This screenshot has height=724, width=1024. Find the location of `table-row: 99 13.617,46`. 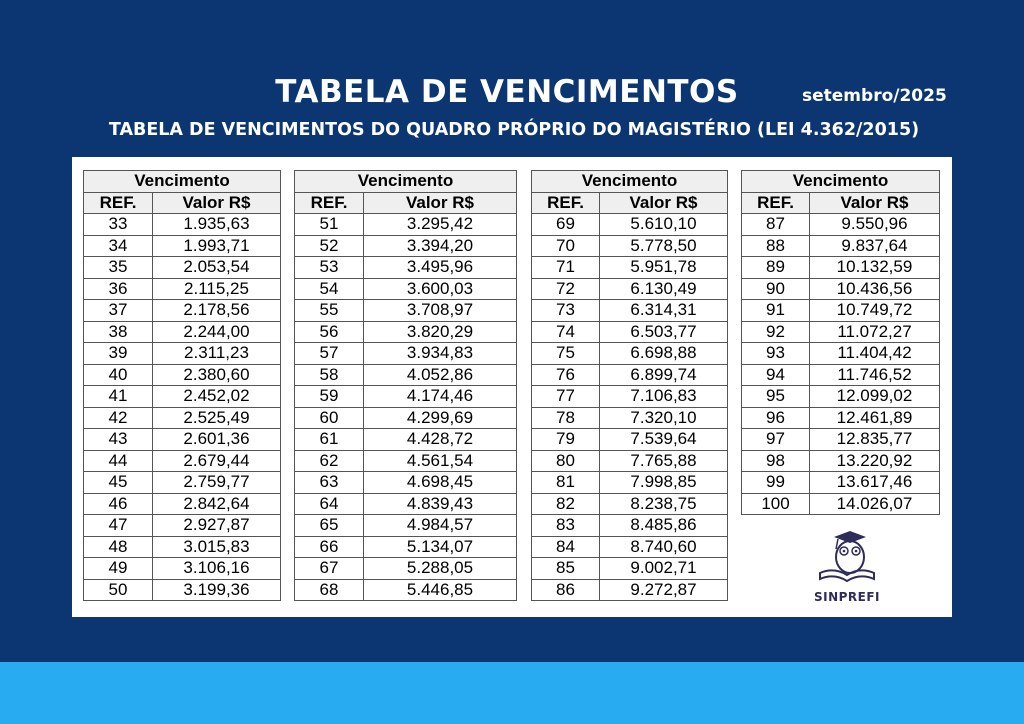

table-row: 99 13.617,46 is located at coordinates (840, 482).